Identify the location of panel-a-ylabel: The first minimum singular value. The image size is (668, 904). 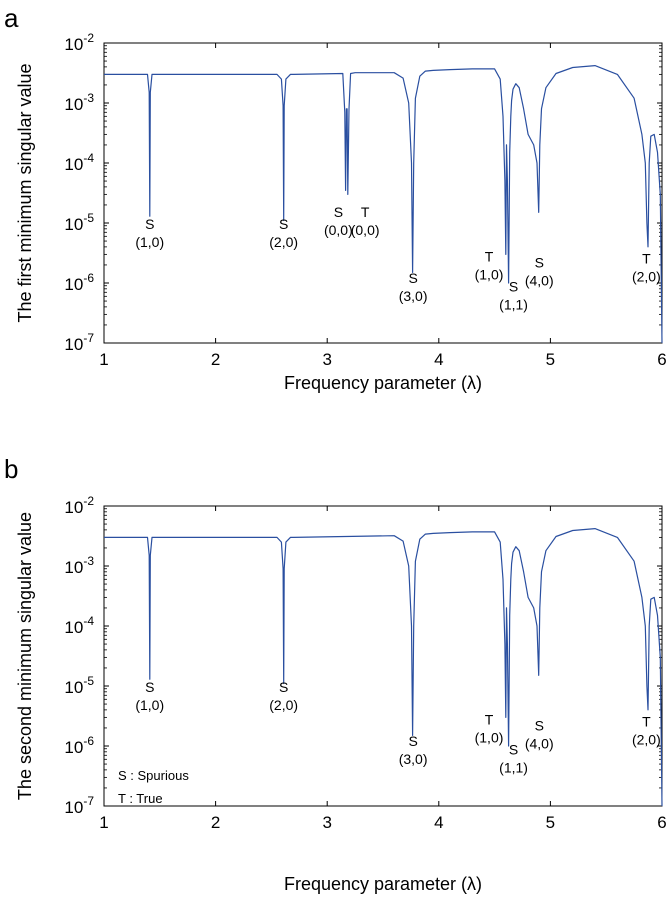
(25, 192).